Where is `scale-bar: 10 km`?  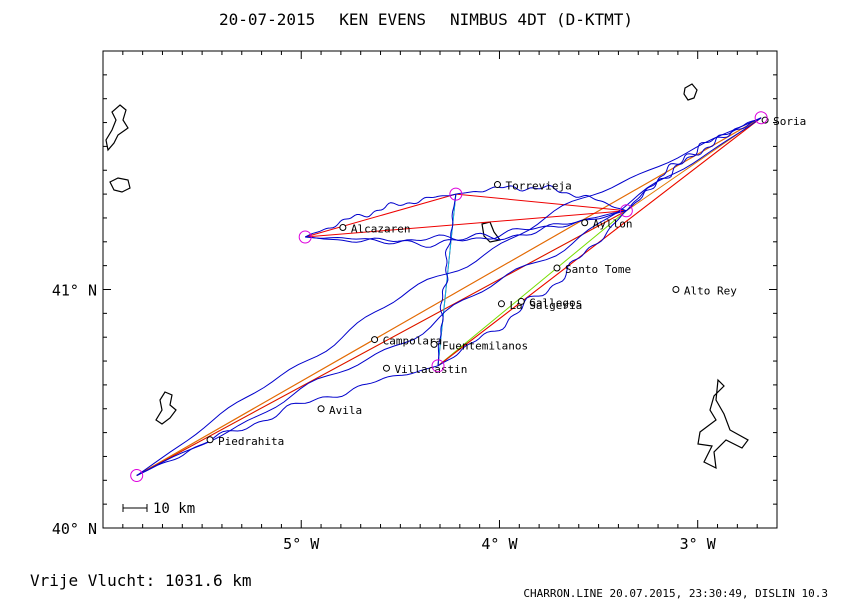
scale-bar: 10 km is located at coordinates (158, 509).